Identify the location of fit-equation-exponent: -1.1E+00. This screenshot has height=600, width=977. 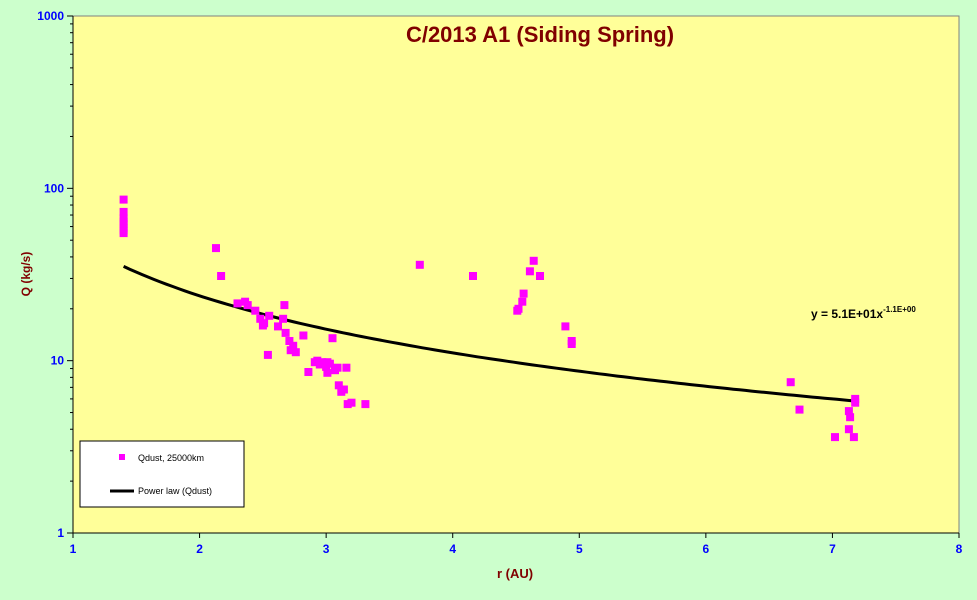
(899, 309).